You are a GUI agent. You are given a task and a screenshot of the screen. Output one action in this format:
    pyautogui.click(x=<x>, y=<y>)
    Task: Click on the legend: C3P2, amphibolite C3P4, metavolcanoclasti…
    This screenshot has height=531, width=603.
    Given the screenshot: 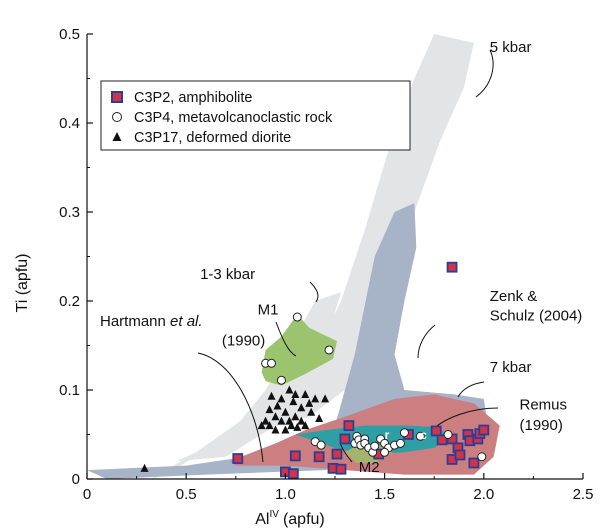 What is the action you would take?
    pyautogui.click(x=255, y=115)
    